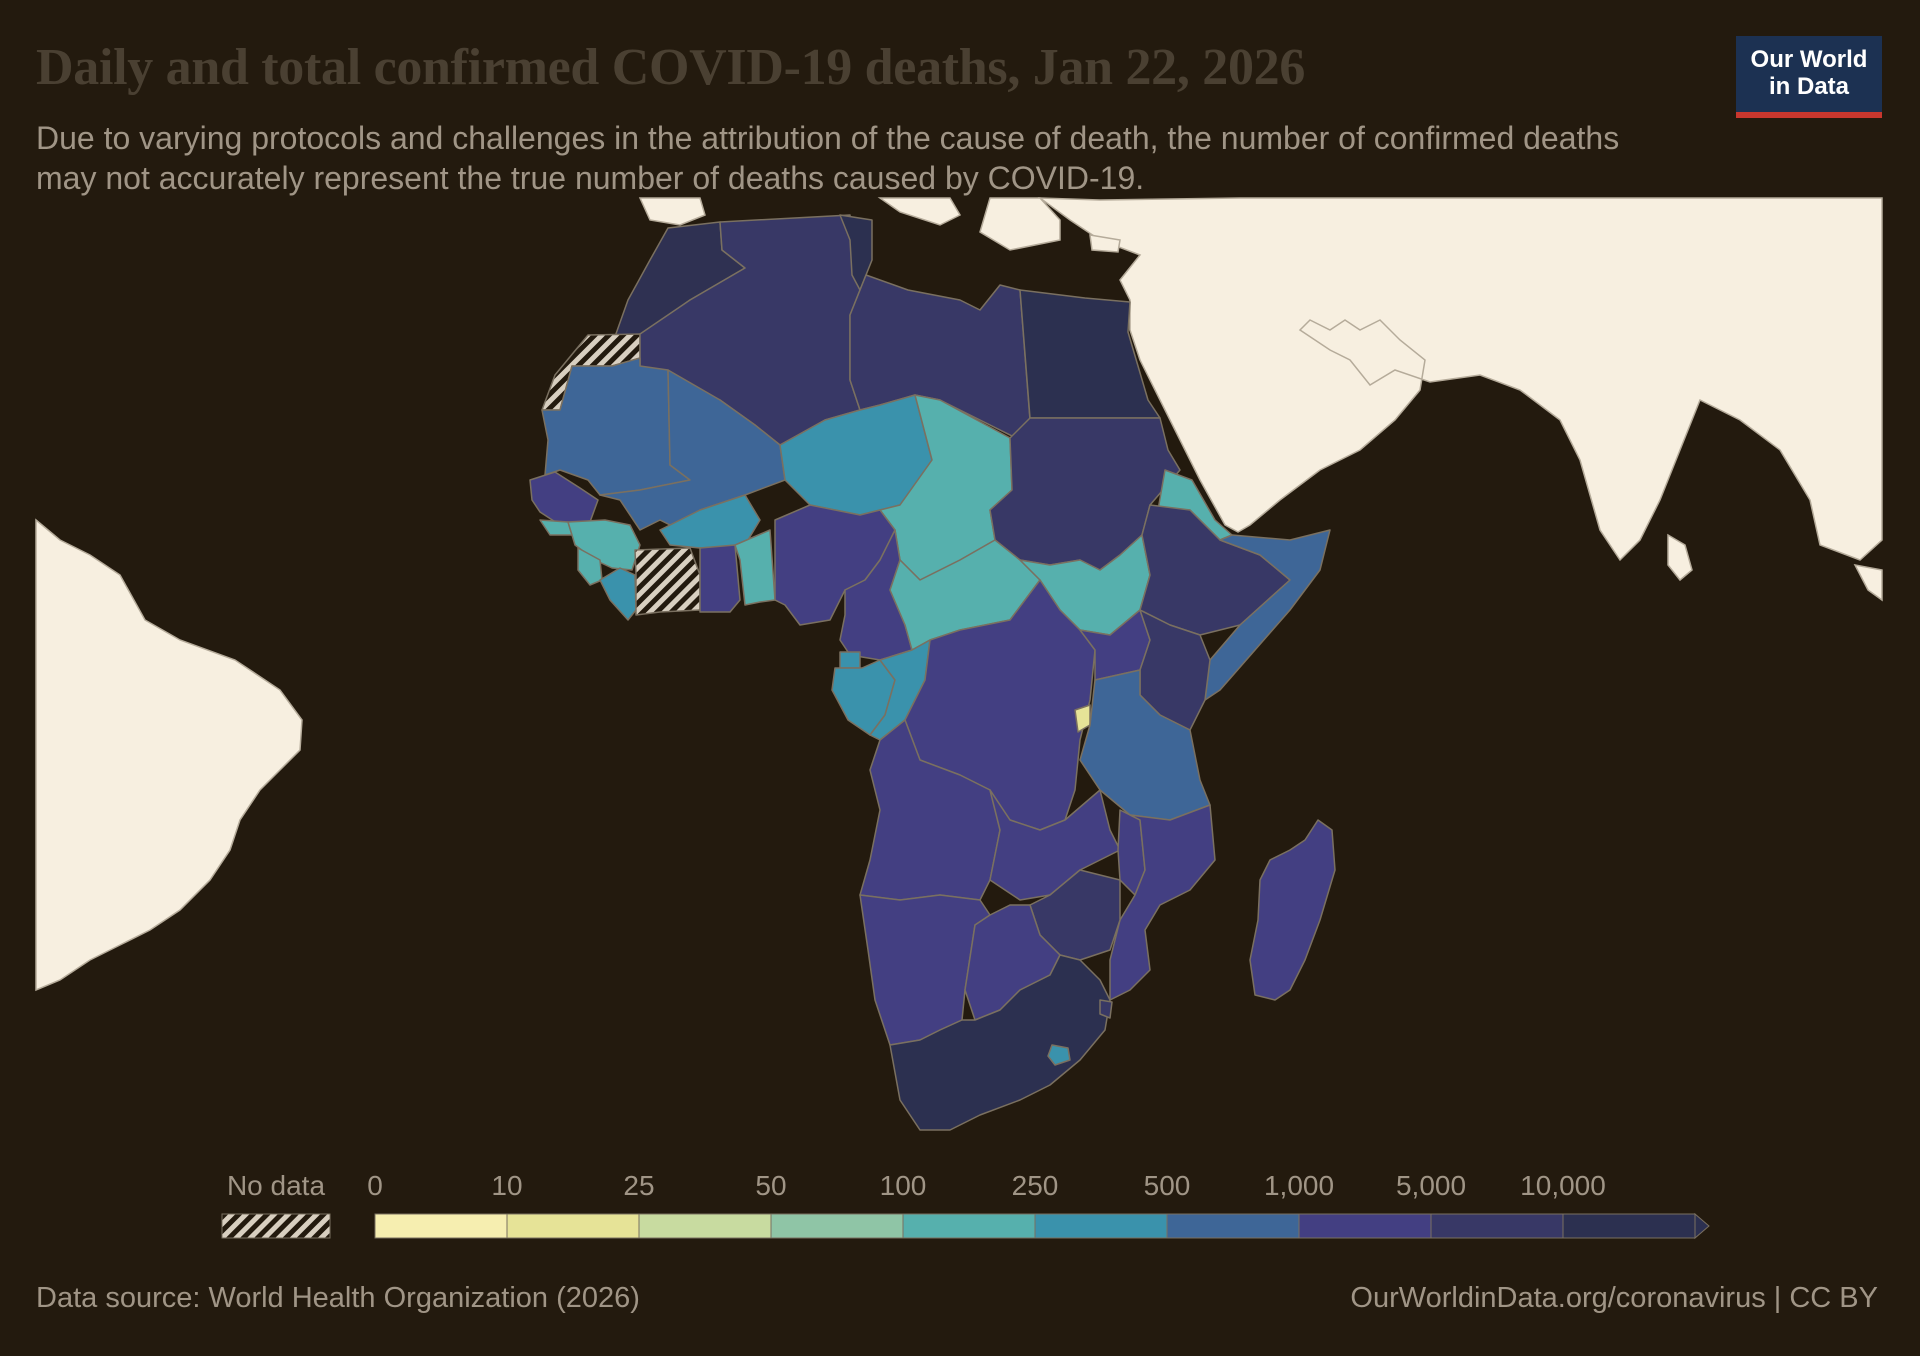 The width and height of the screenshot is (1920, 1356). Describe the element at coordinates (1162, 902) in the screenshot. I see `country-mozambique` at that location.